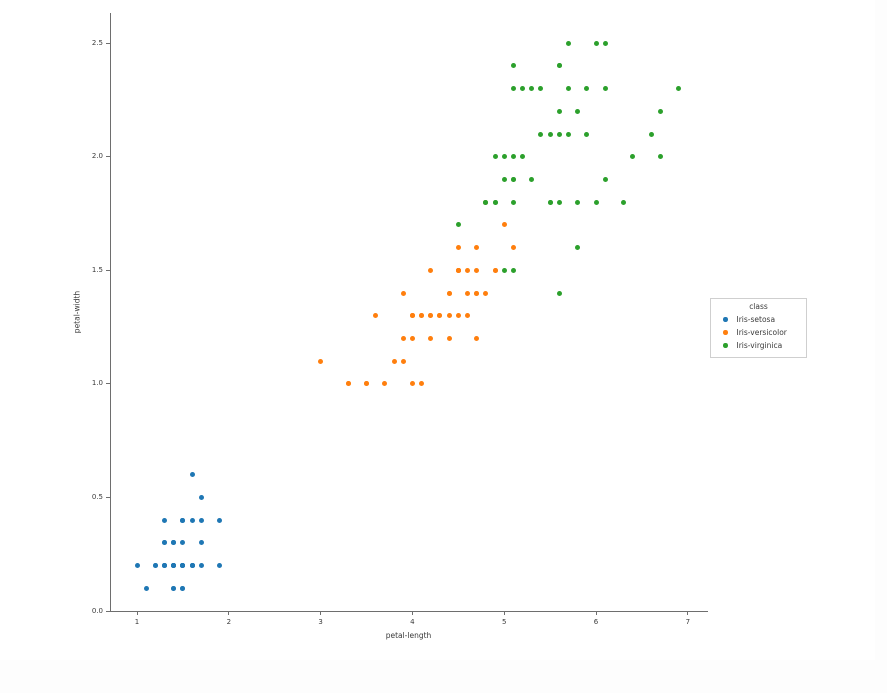  What do you see at coordinates (97, 496) in the screenshot?
I see `y-tick-label: 0.5` at bounding box center [97, 496].